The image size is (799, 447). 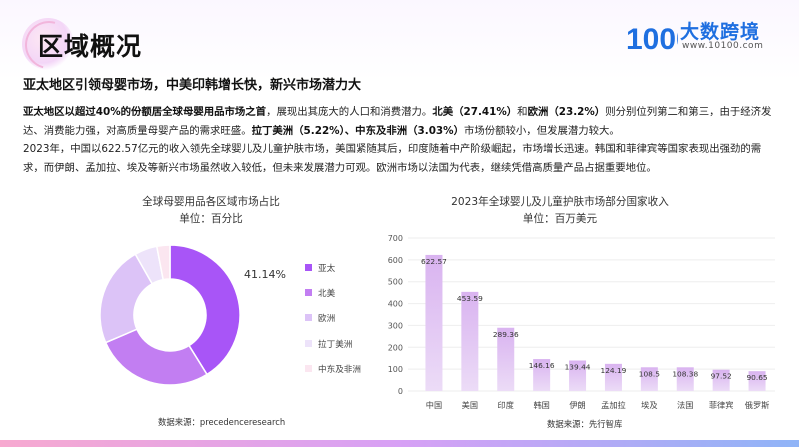 I want to click on pie-chart-unit: 单位：百分比, so click(x=211, y=219).